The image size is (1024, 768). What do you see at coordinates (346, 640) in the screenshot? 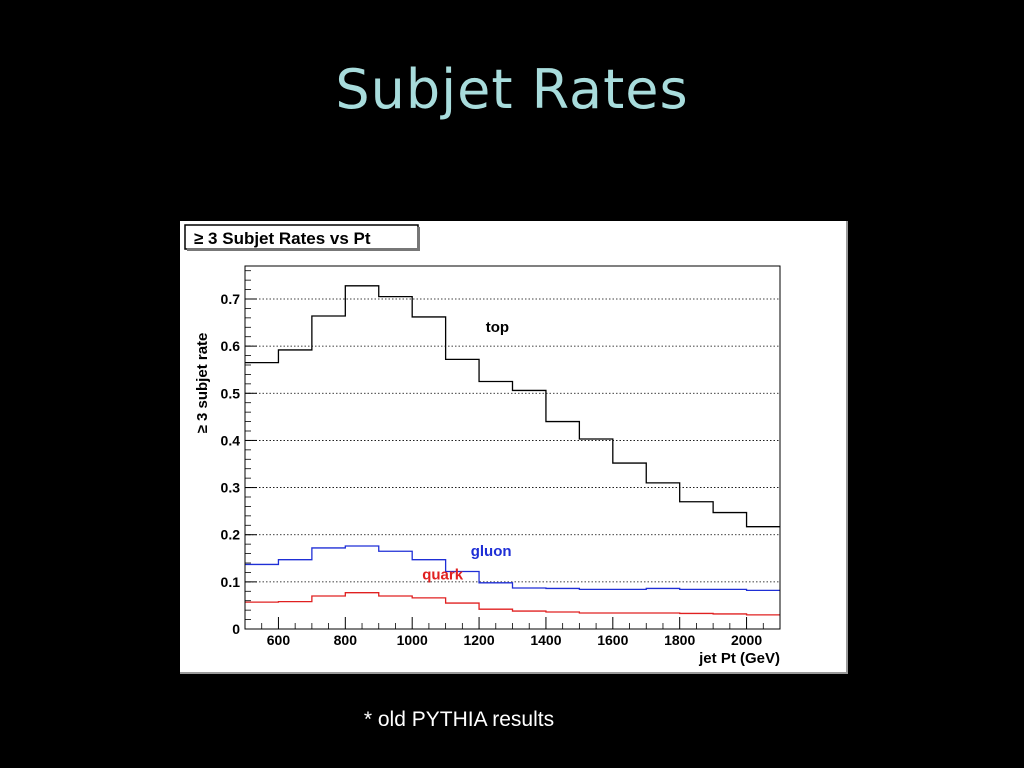
I see `x-tick-label: 800` at bounding box center [346, 640].